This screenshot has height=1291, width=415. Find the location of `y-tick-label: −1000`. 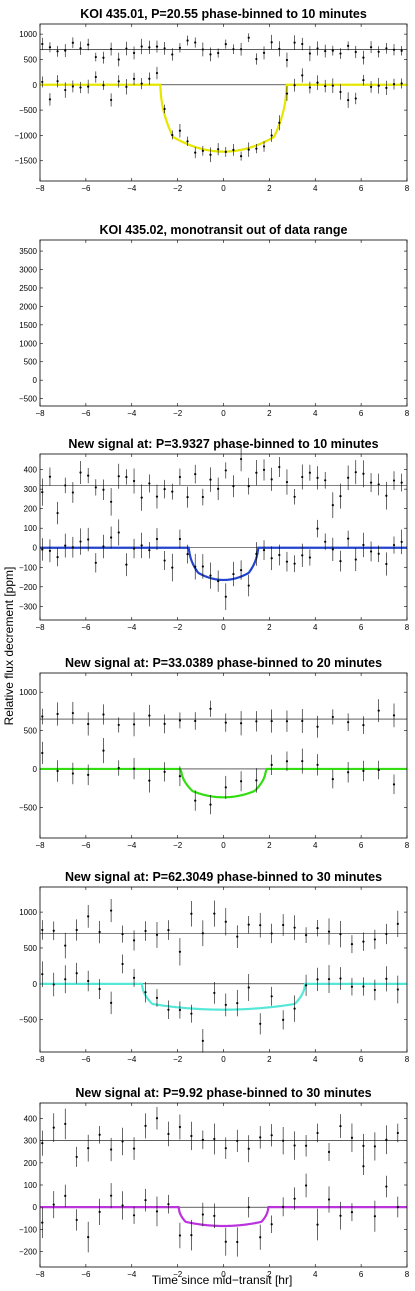

y-tick-label: −1000 is located at coordinates (26, 135).